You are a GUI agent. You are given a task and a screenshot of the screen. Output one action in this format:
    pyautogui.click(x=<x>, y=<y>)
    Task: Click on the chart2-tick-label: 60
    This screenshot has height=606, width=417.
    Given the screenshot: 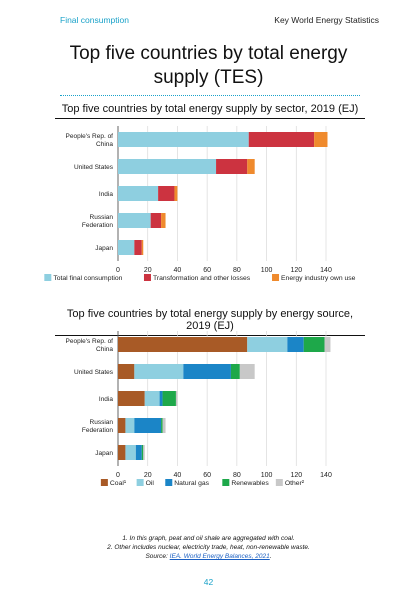 What is the action you would take?
    pyautogui.click(x=207, y=475)
    